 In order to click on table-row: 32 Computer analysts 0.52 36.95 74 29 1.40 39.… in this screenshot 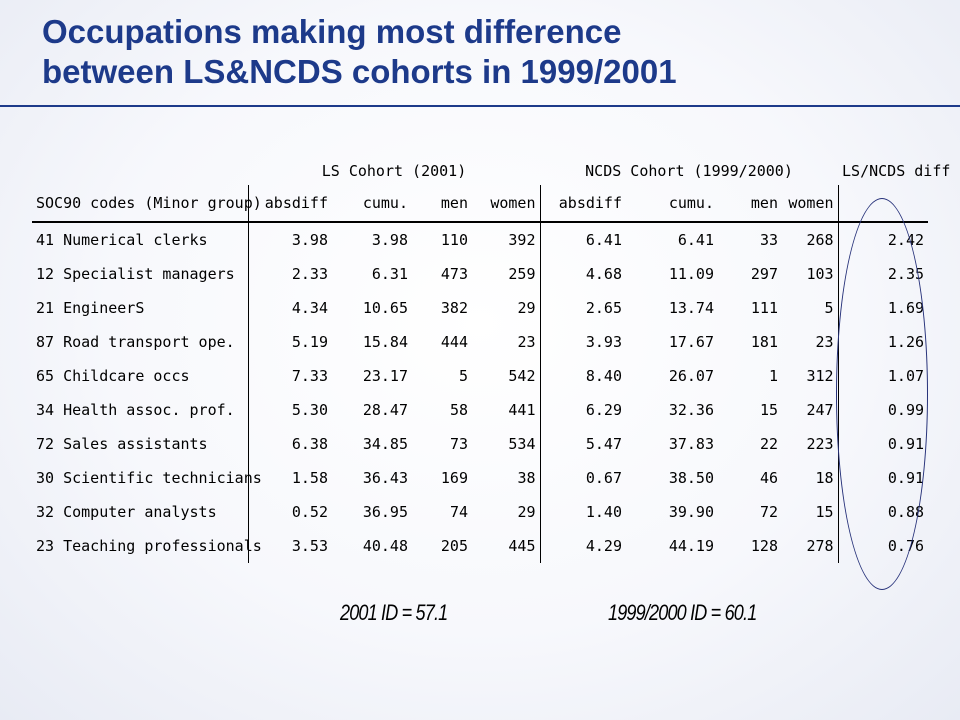, I will do `click(480, 512)`.